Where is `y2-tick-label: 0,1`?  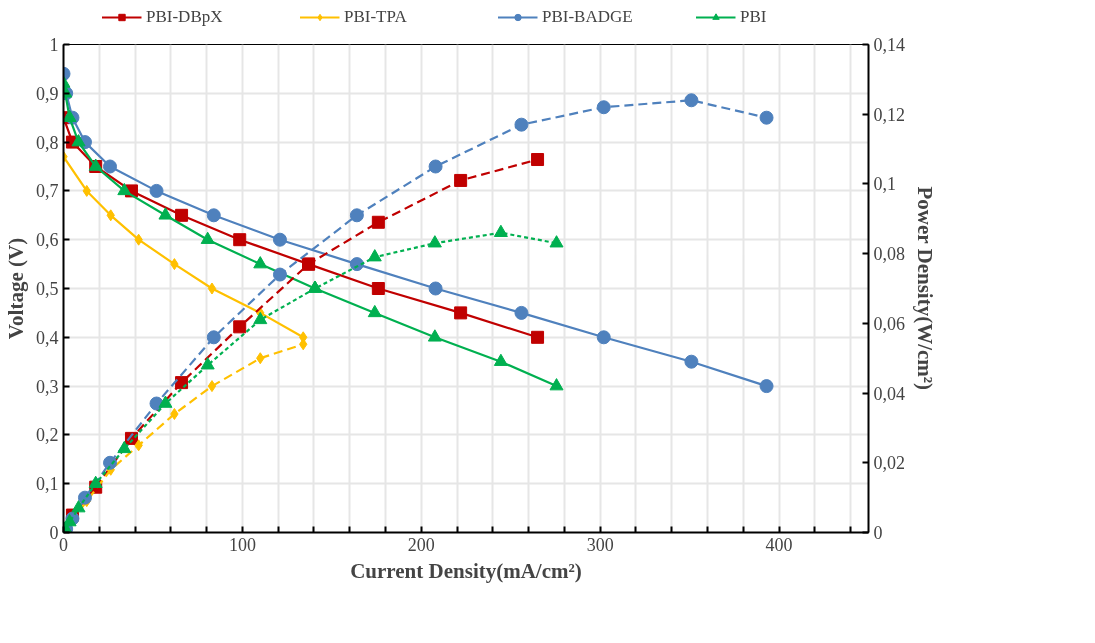
y2-tick-label: 0,1 is located at coordinates (884, 184).